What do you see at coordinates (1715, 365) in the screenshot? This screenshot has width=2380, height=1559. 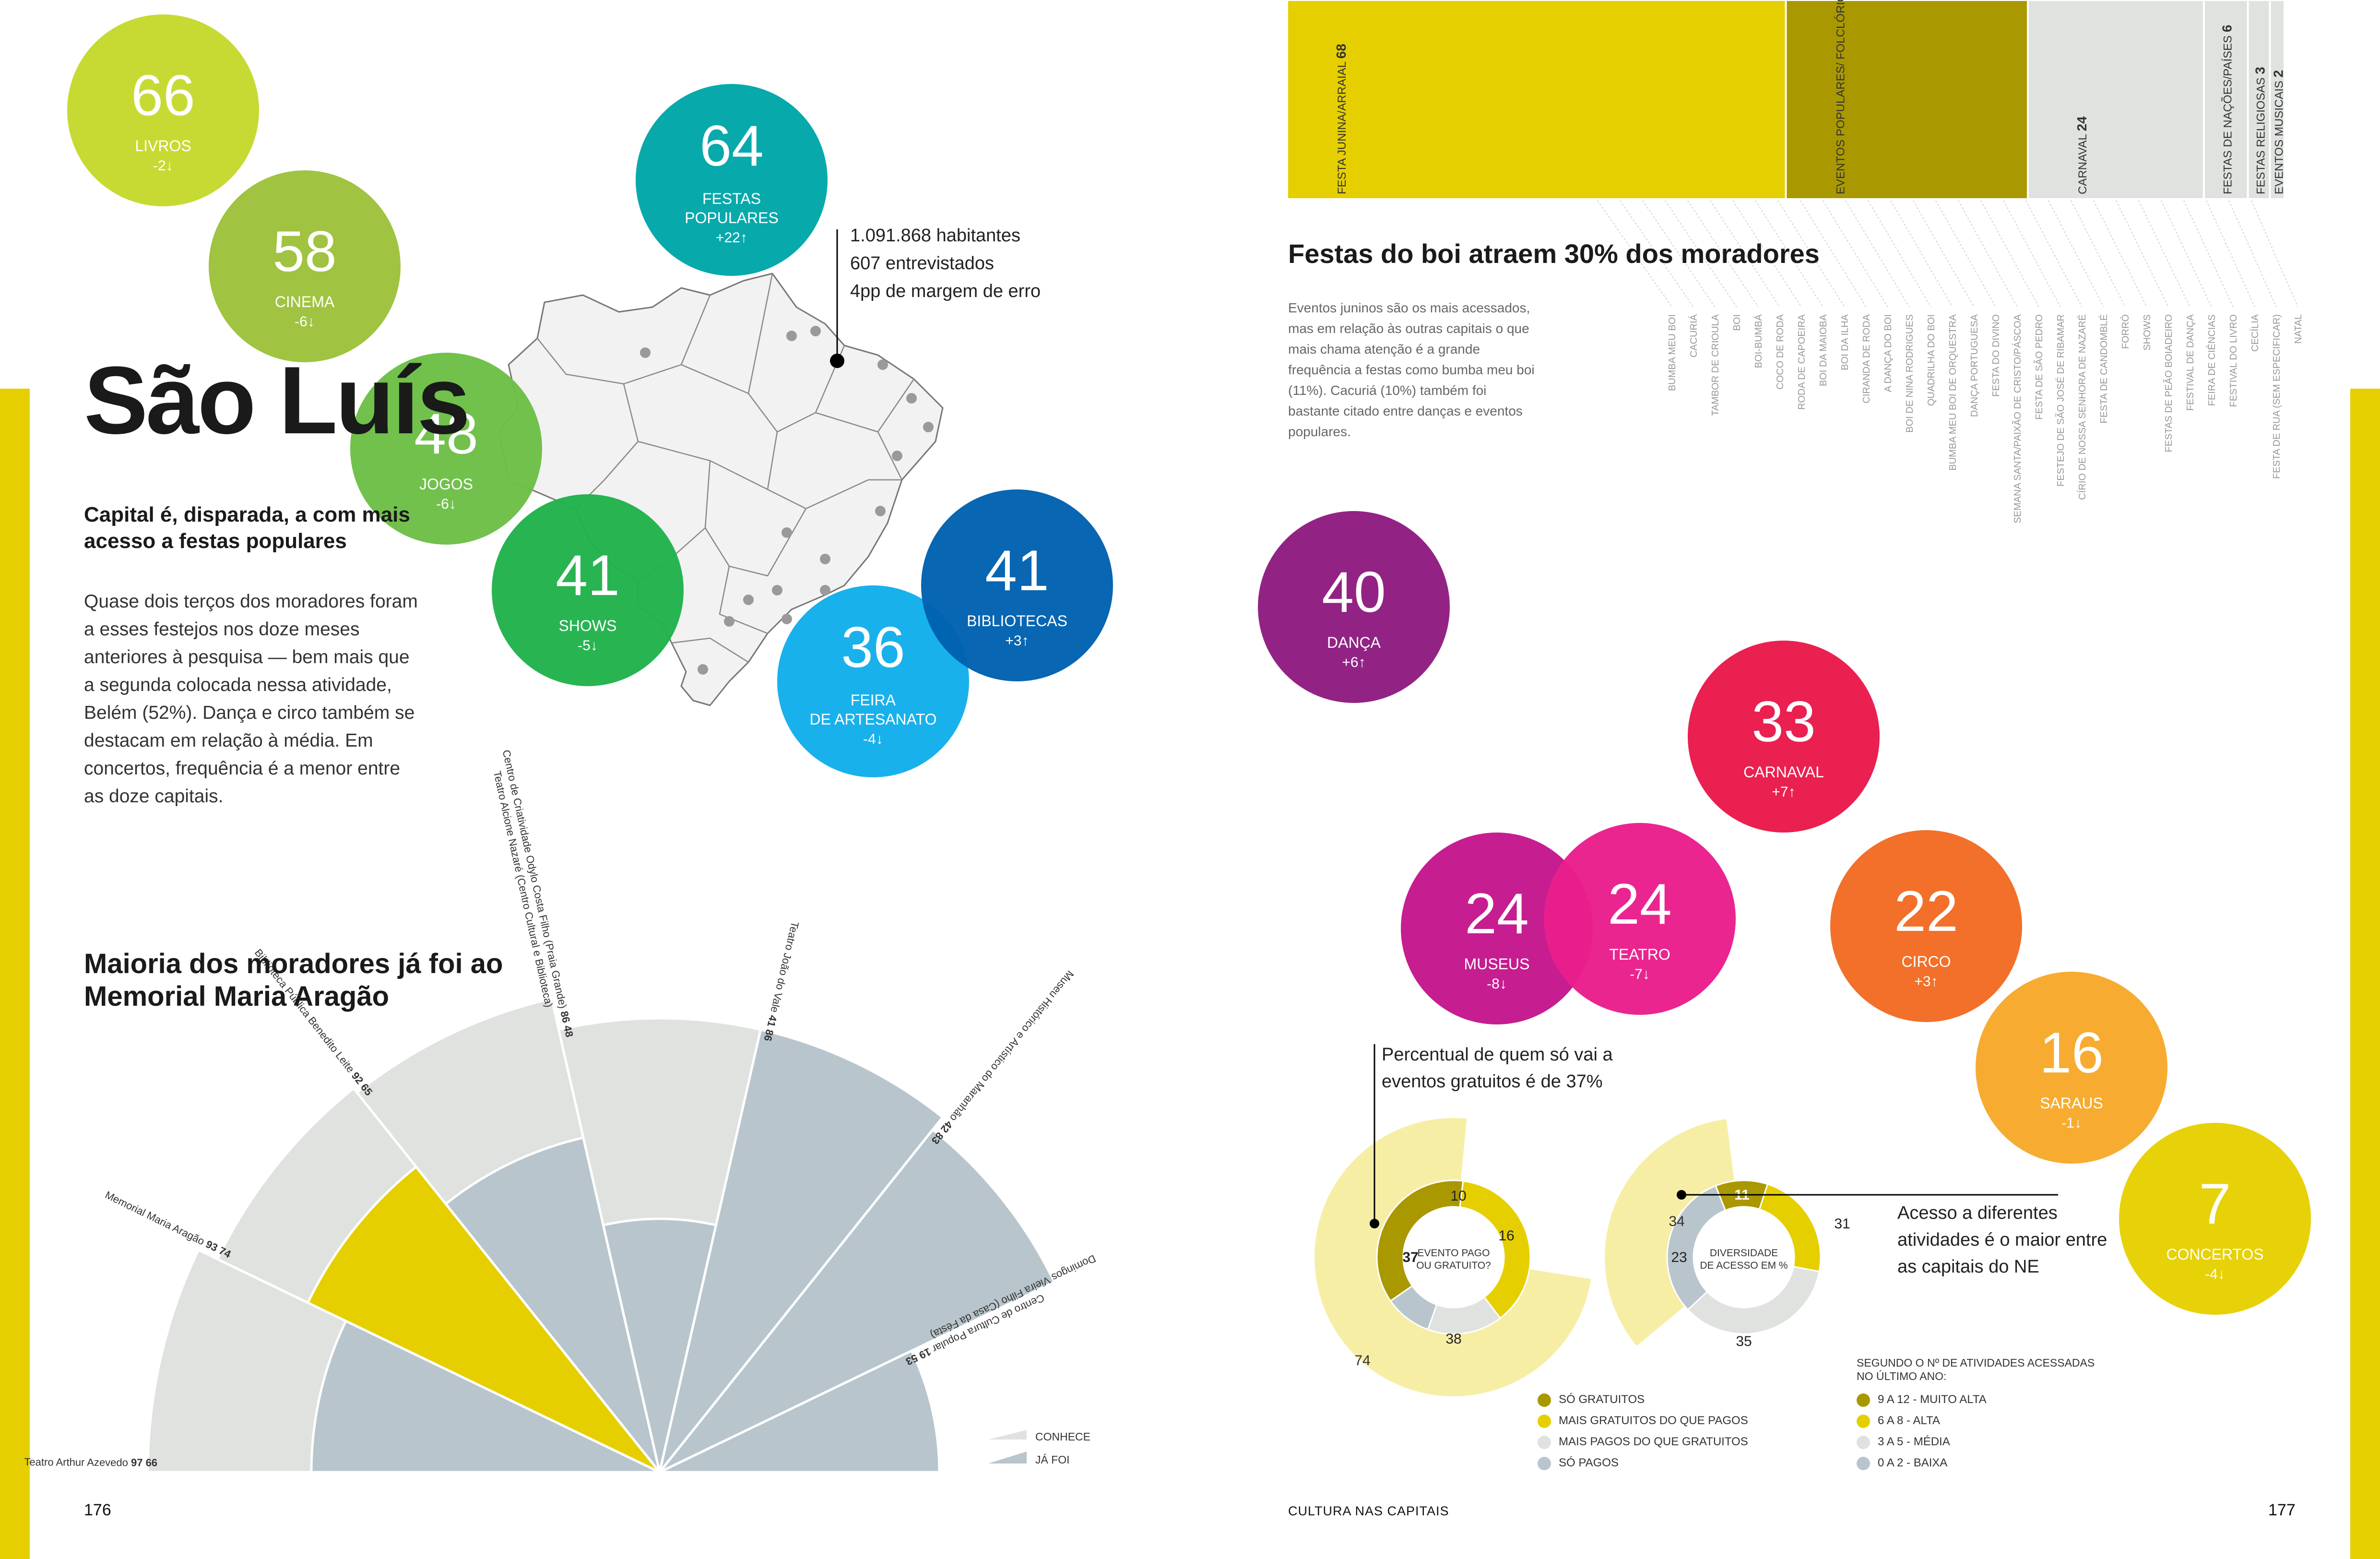 I see `festas-subitem: TAMBOR DE CRIOULA` at bounding box center [1715, 365].